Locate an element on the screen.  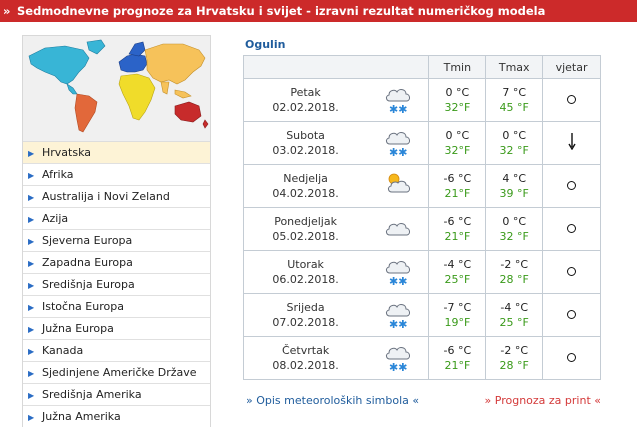
sidebar-item-label: Sjeverna Europa is located at coordinates (87, 240).